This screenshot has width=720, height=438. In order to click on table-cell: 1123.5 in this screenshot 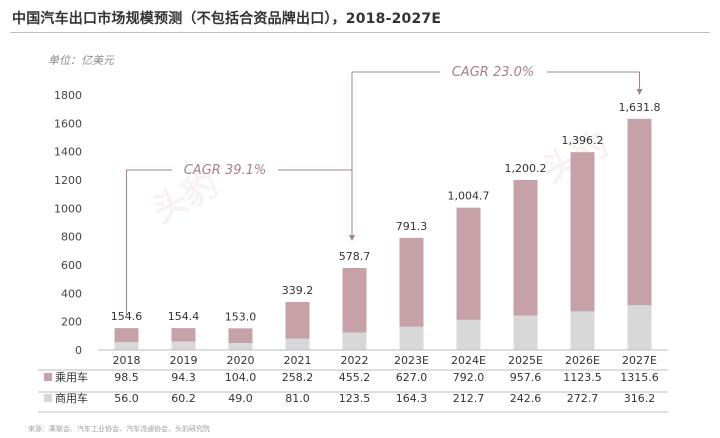, I will do `click(582, 377)`.